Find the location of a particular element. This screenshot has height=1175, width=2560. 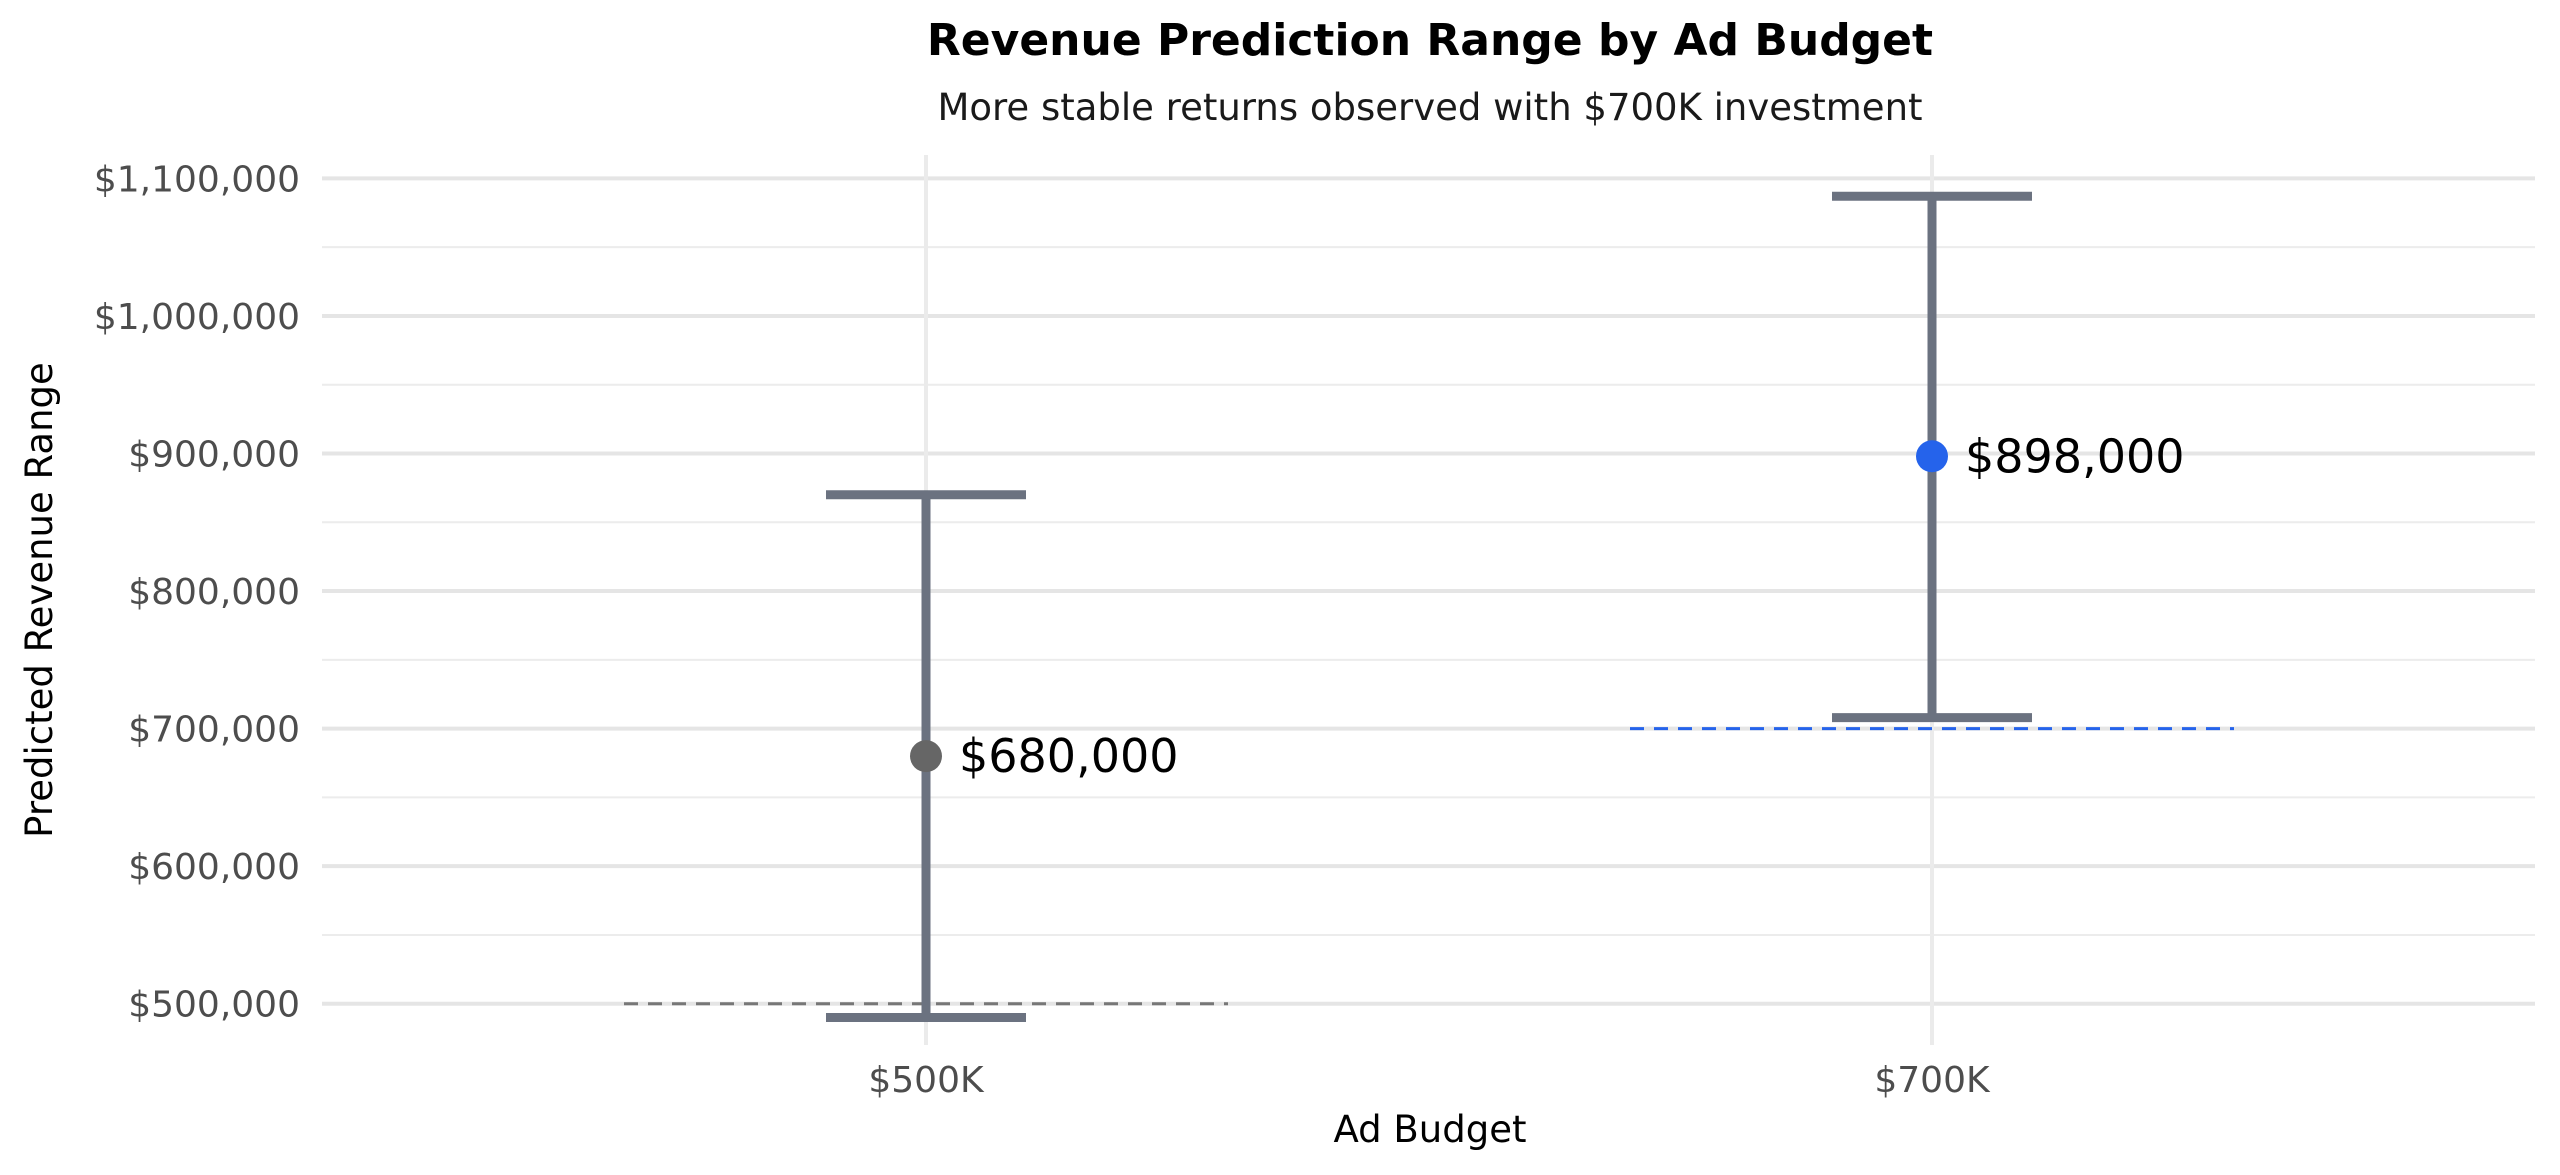

data-label: $680,000 is located at coordinates (1069, 756).